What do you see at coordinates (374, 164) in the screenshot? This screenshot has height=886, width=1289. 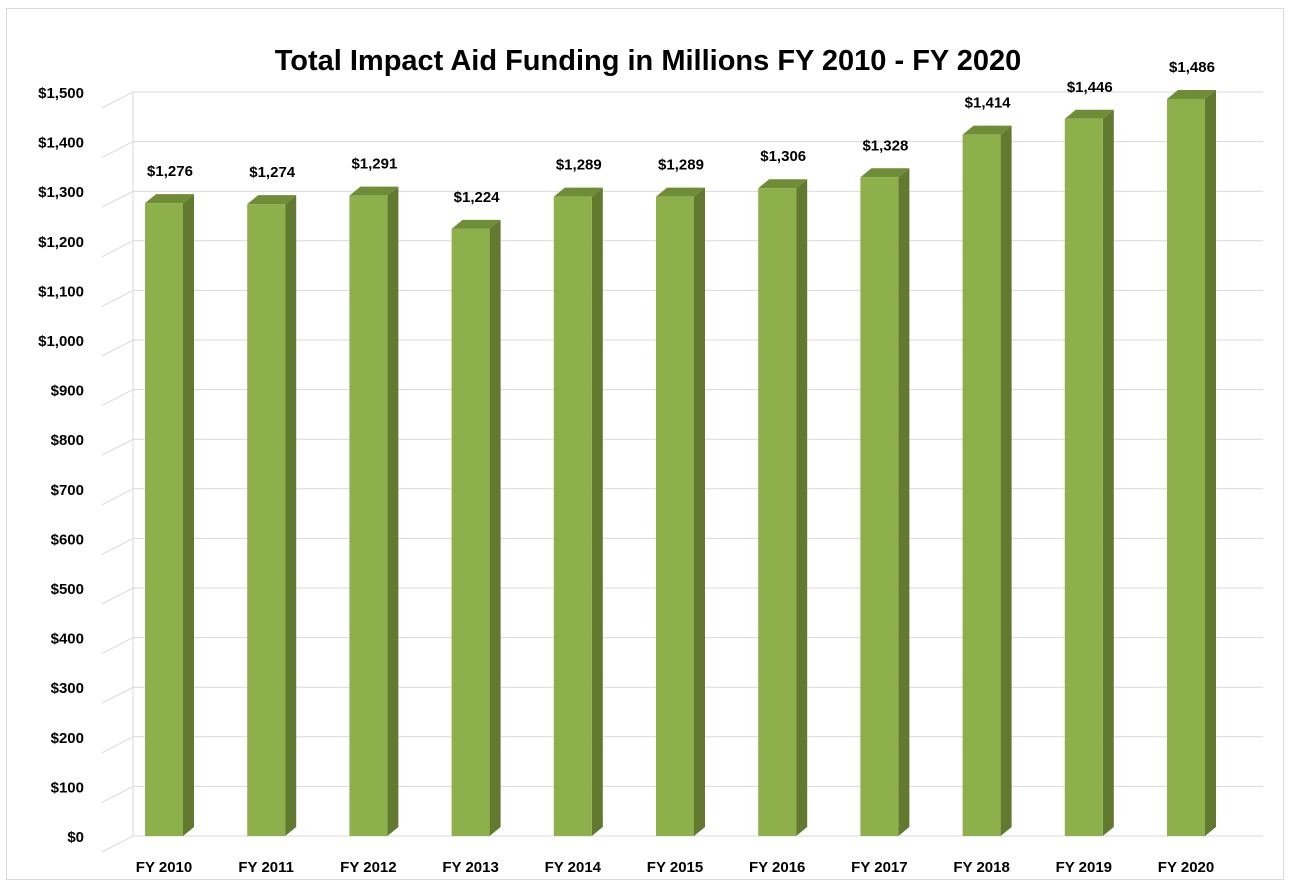 I see `bar-value-label: $1,291` at bounding box center [374, 164].